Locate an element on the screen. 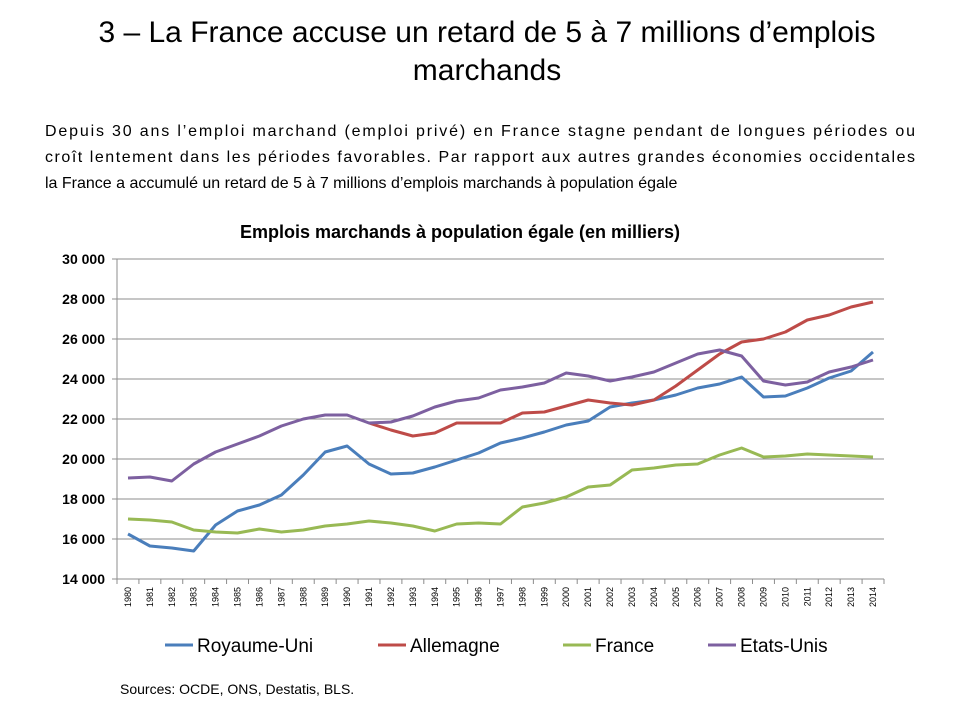 The height and width of the screenshot is (720, 960). y-tick-label: 26 000 is located at coordinates (83, 339).